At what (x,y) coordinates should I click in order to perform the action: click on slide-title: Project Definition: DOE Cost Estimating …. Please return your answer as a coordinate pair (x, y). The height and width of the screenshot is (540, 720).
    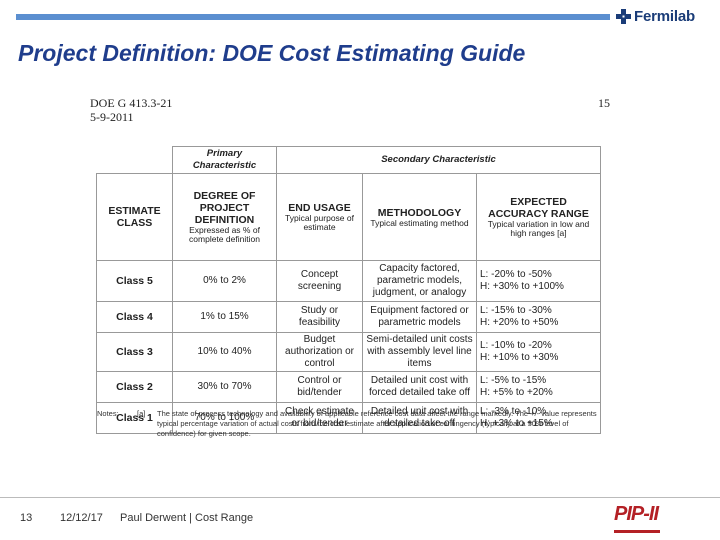
    Looking at the image, I should click on (272, 53).